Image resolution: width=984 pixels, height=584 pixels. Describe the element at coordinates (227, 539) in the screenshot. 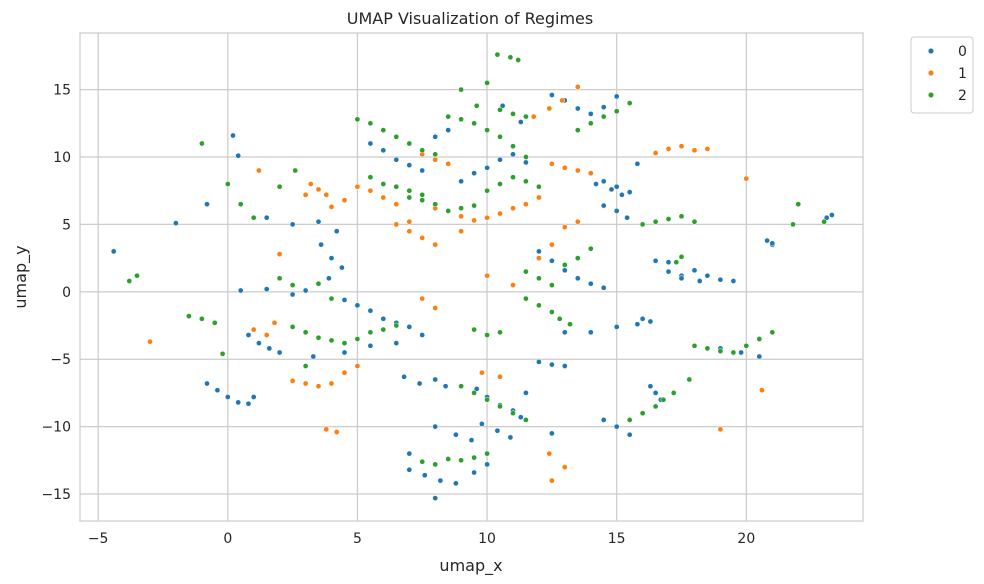

I see `x-tick-label: 0` at that location.